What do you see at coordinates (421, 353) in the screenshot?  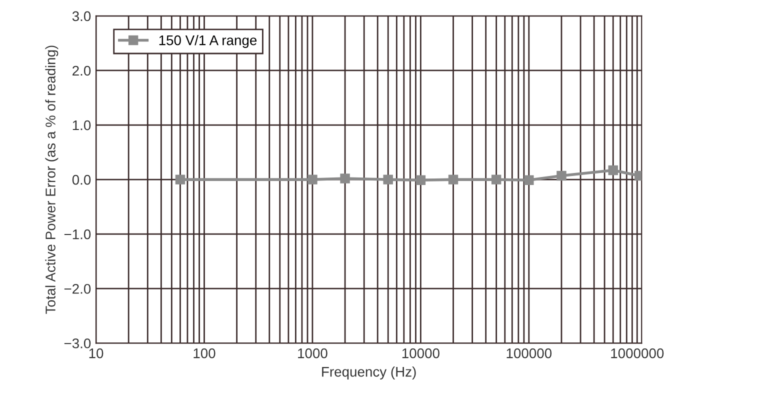 I see `x-tick-label: 10000` at bounding box center [421, 353].